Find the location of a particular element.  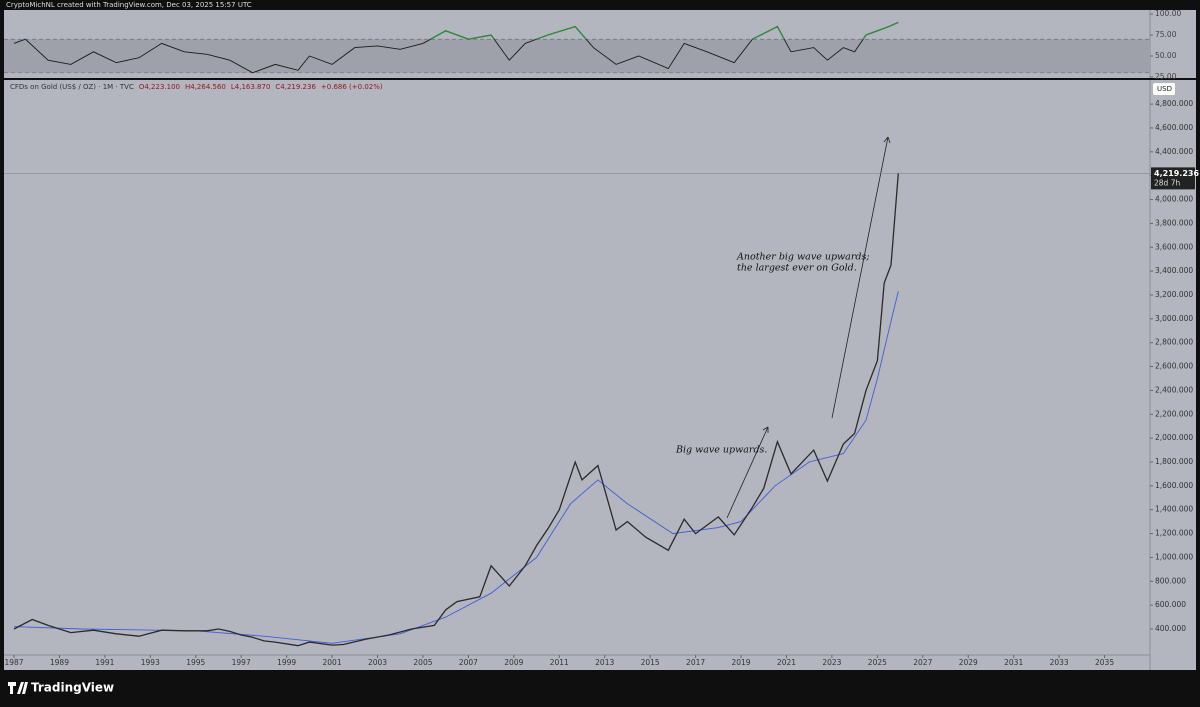

x-tick-label: 2023 is located at coordinates (831, 662).